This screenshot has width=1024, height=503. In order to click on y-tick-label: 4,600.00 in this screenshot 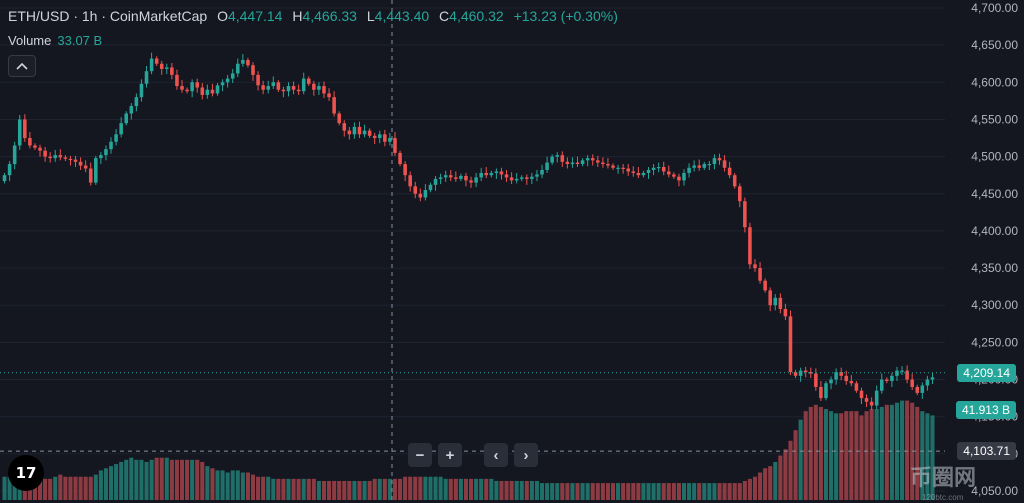, I will do `click(994, 82)`.